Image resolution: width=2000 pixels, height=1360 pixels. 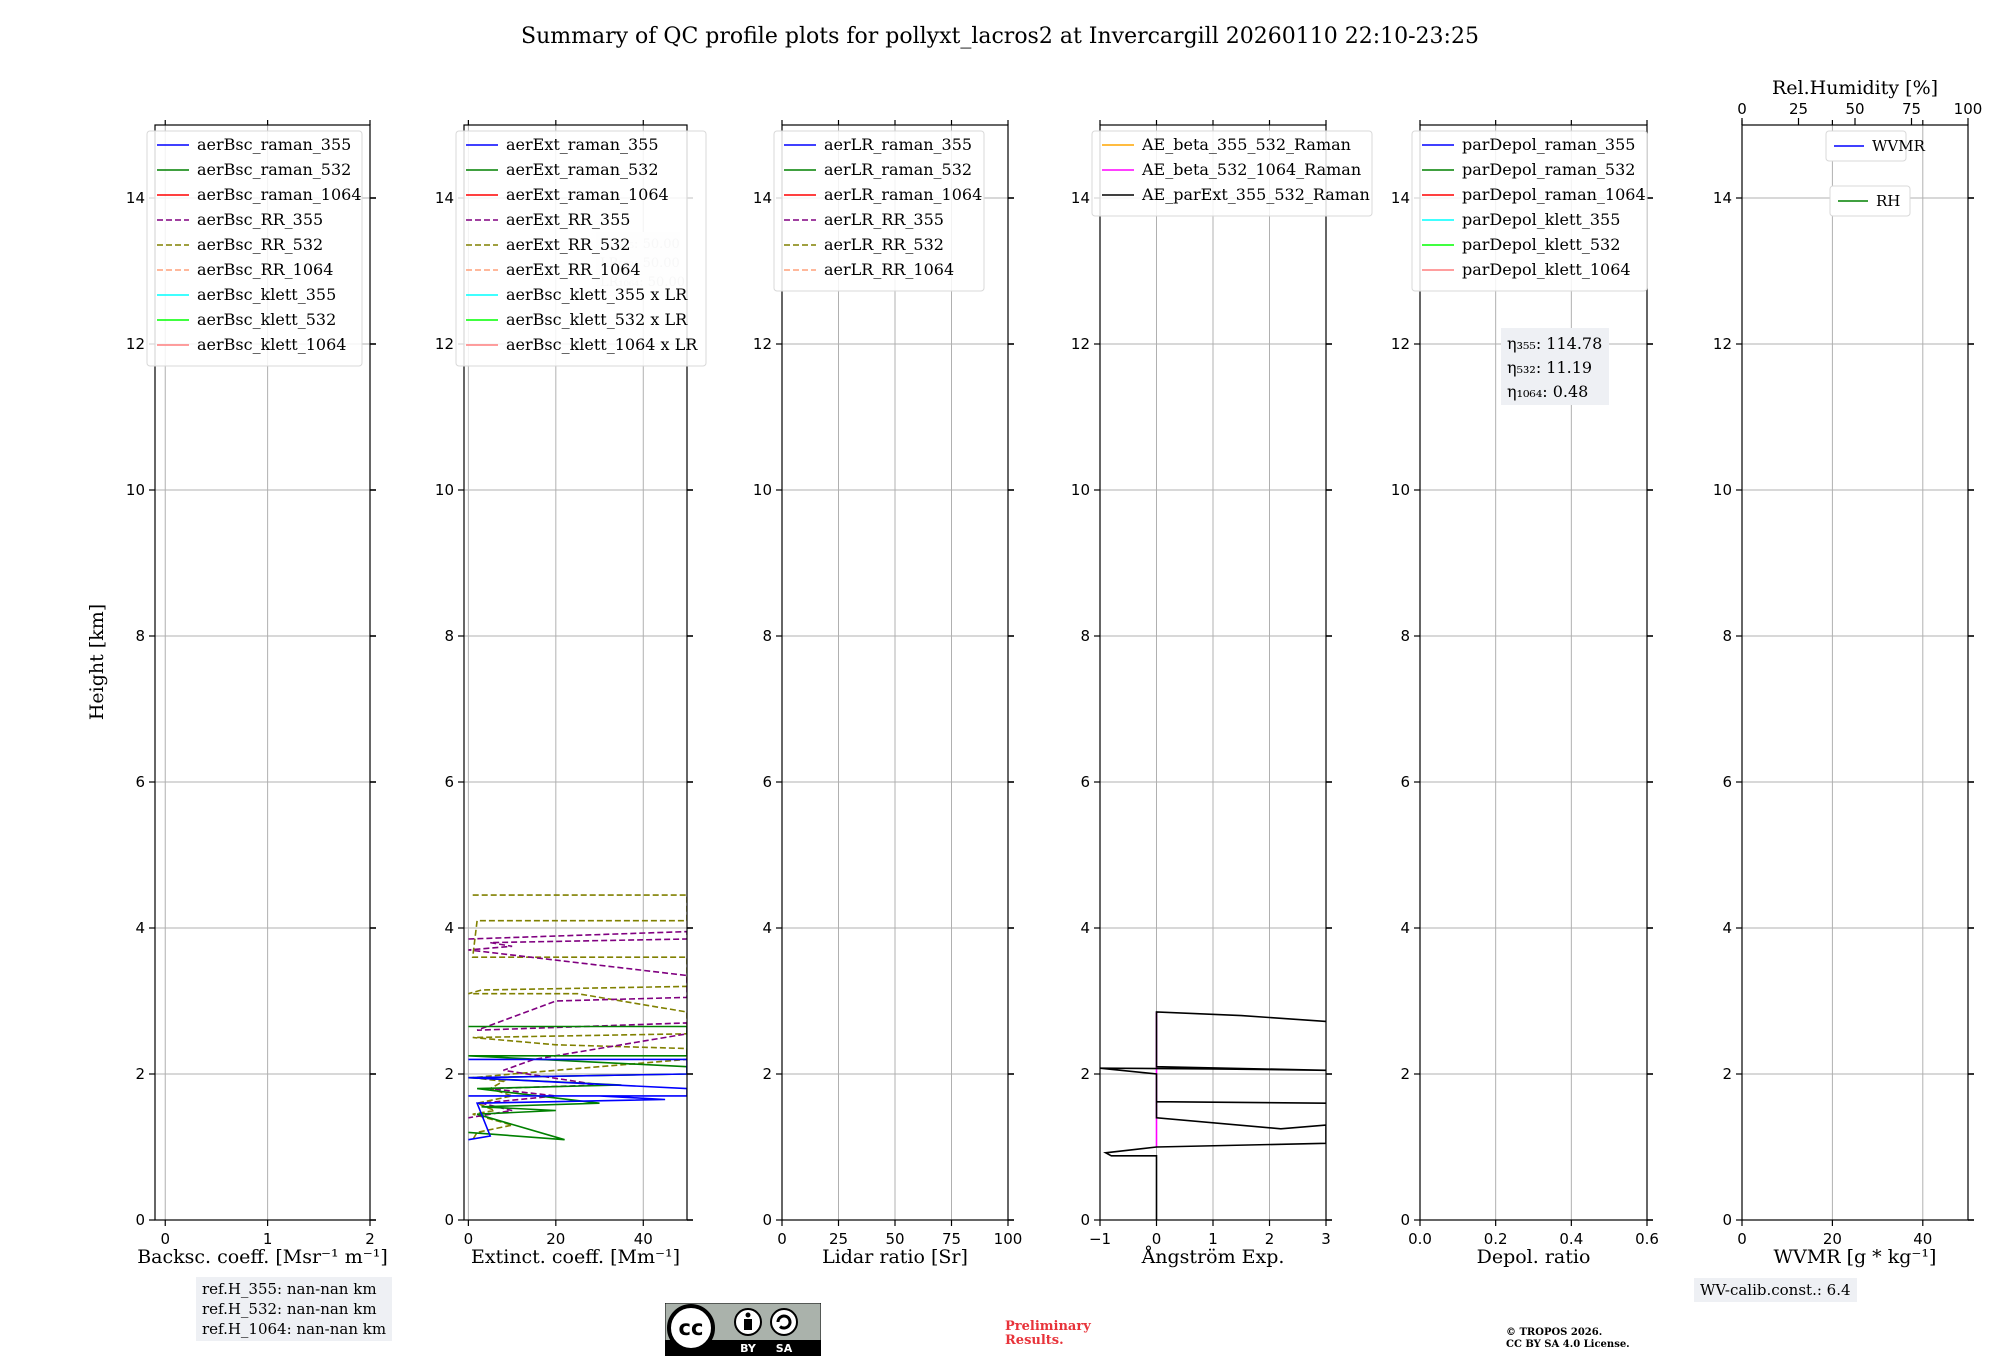 What do you see at coordinates (294, 1329) in the screenshot?
I see `ref-height-1064: ref.H_1064: nan-nan km` at bounding box center [294, 1329].